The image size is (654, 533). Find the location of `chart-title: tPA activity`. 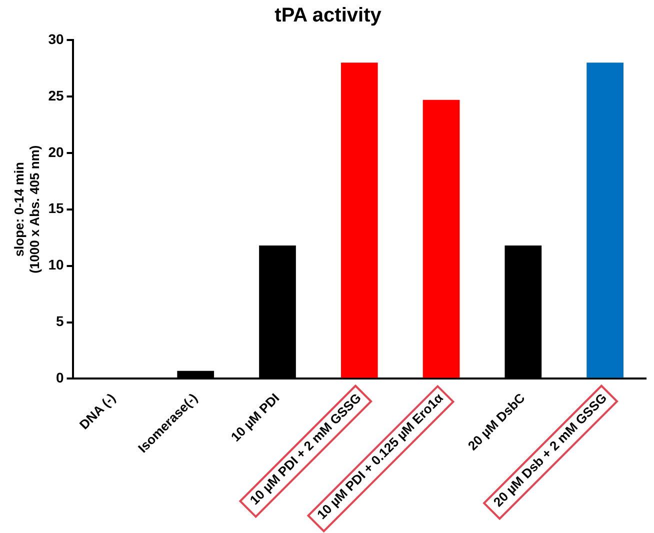

chart-title: tPA activity is located at coordinates (328, 15).